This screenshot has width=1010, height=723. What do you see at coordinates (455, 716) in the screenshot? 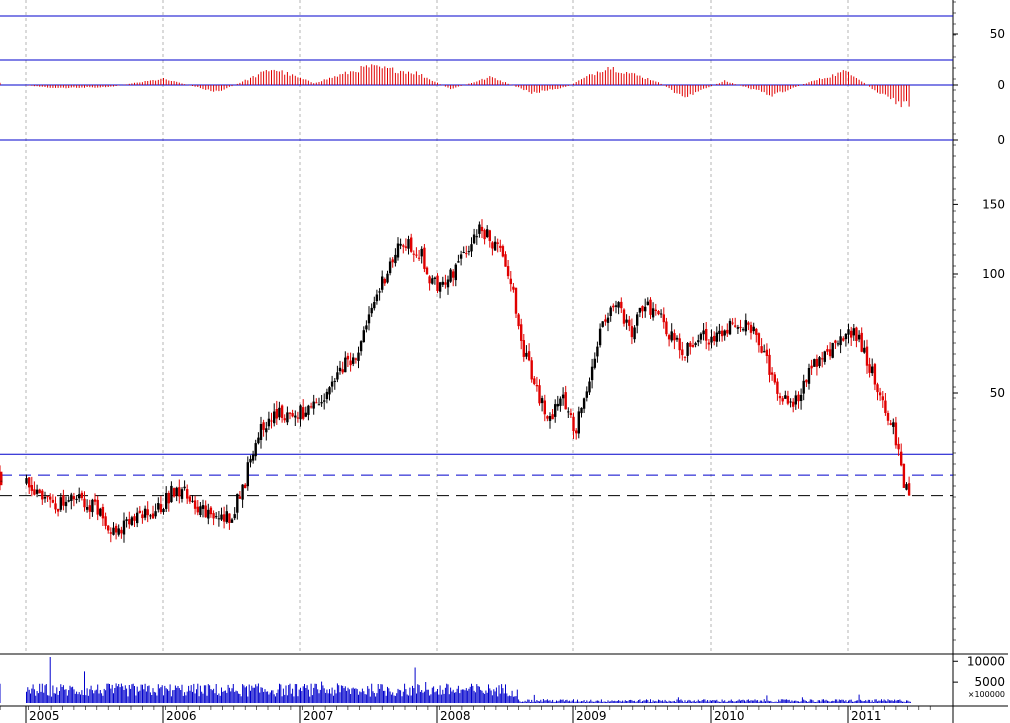
I see `year-label-2008: 2008` at bounding box center [455, 716].